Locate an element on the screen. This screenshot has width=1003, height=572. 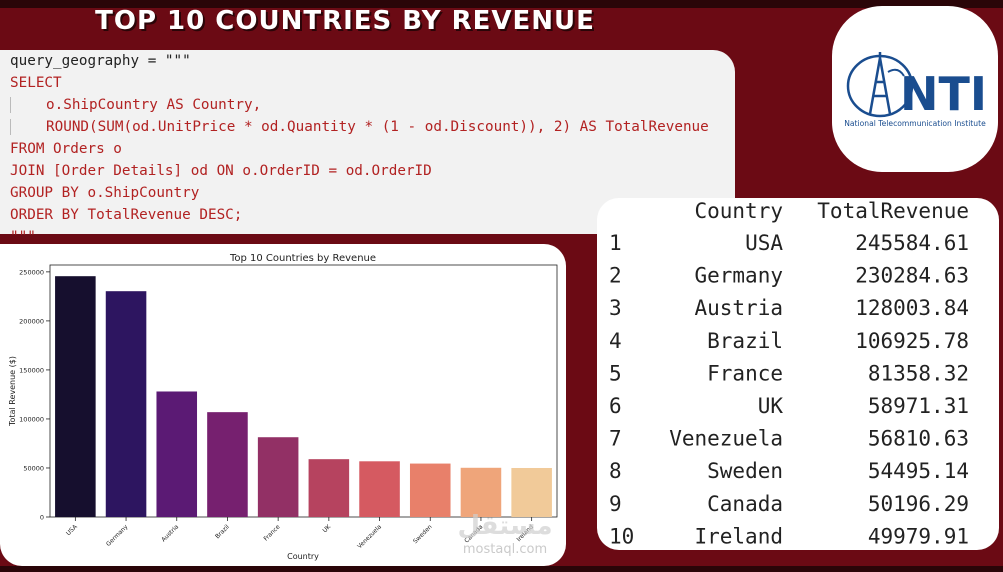
table-header-revenue: TotalRevenue is located at coordinates (893, 211).